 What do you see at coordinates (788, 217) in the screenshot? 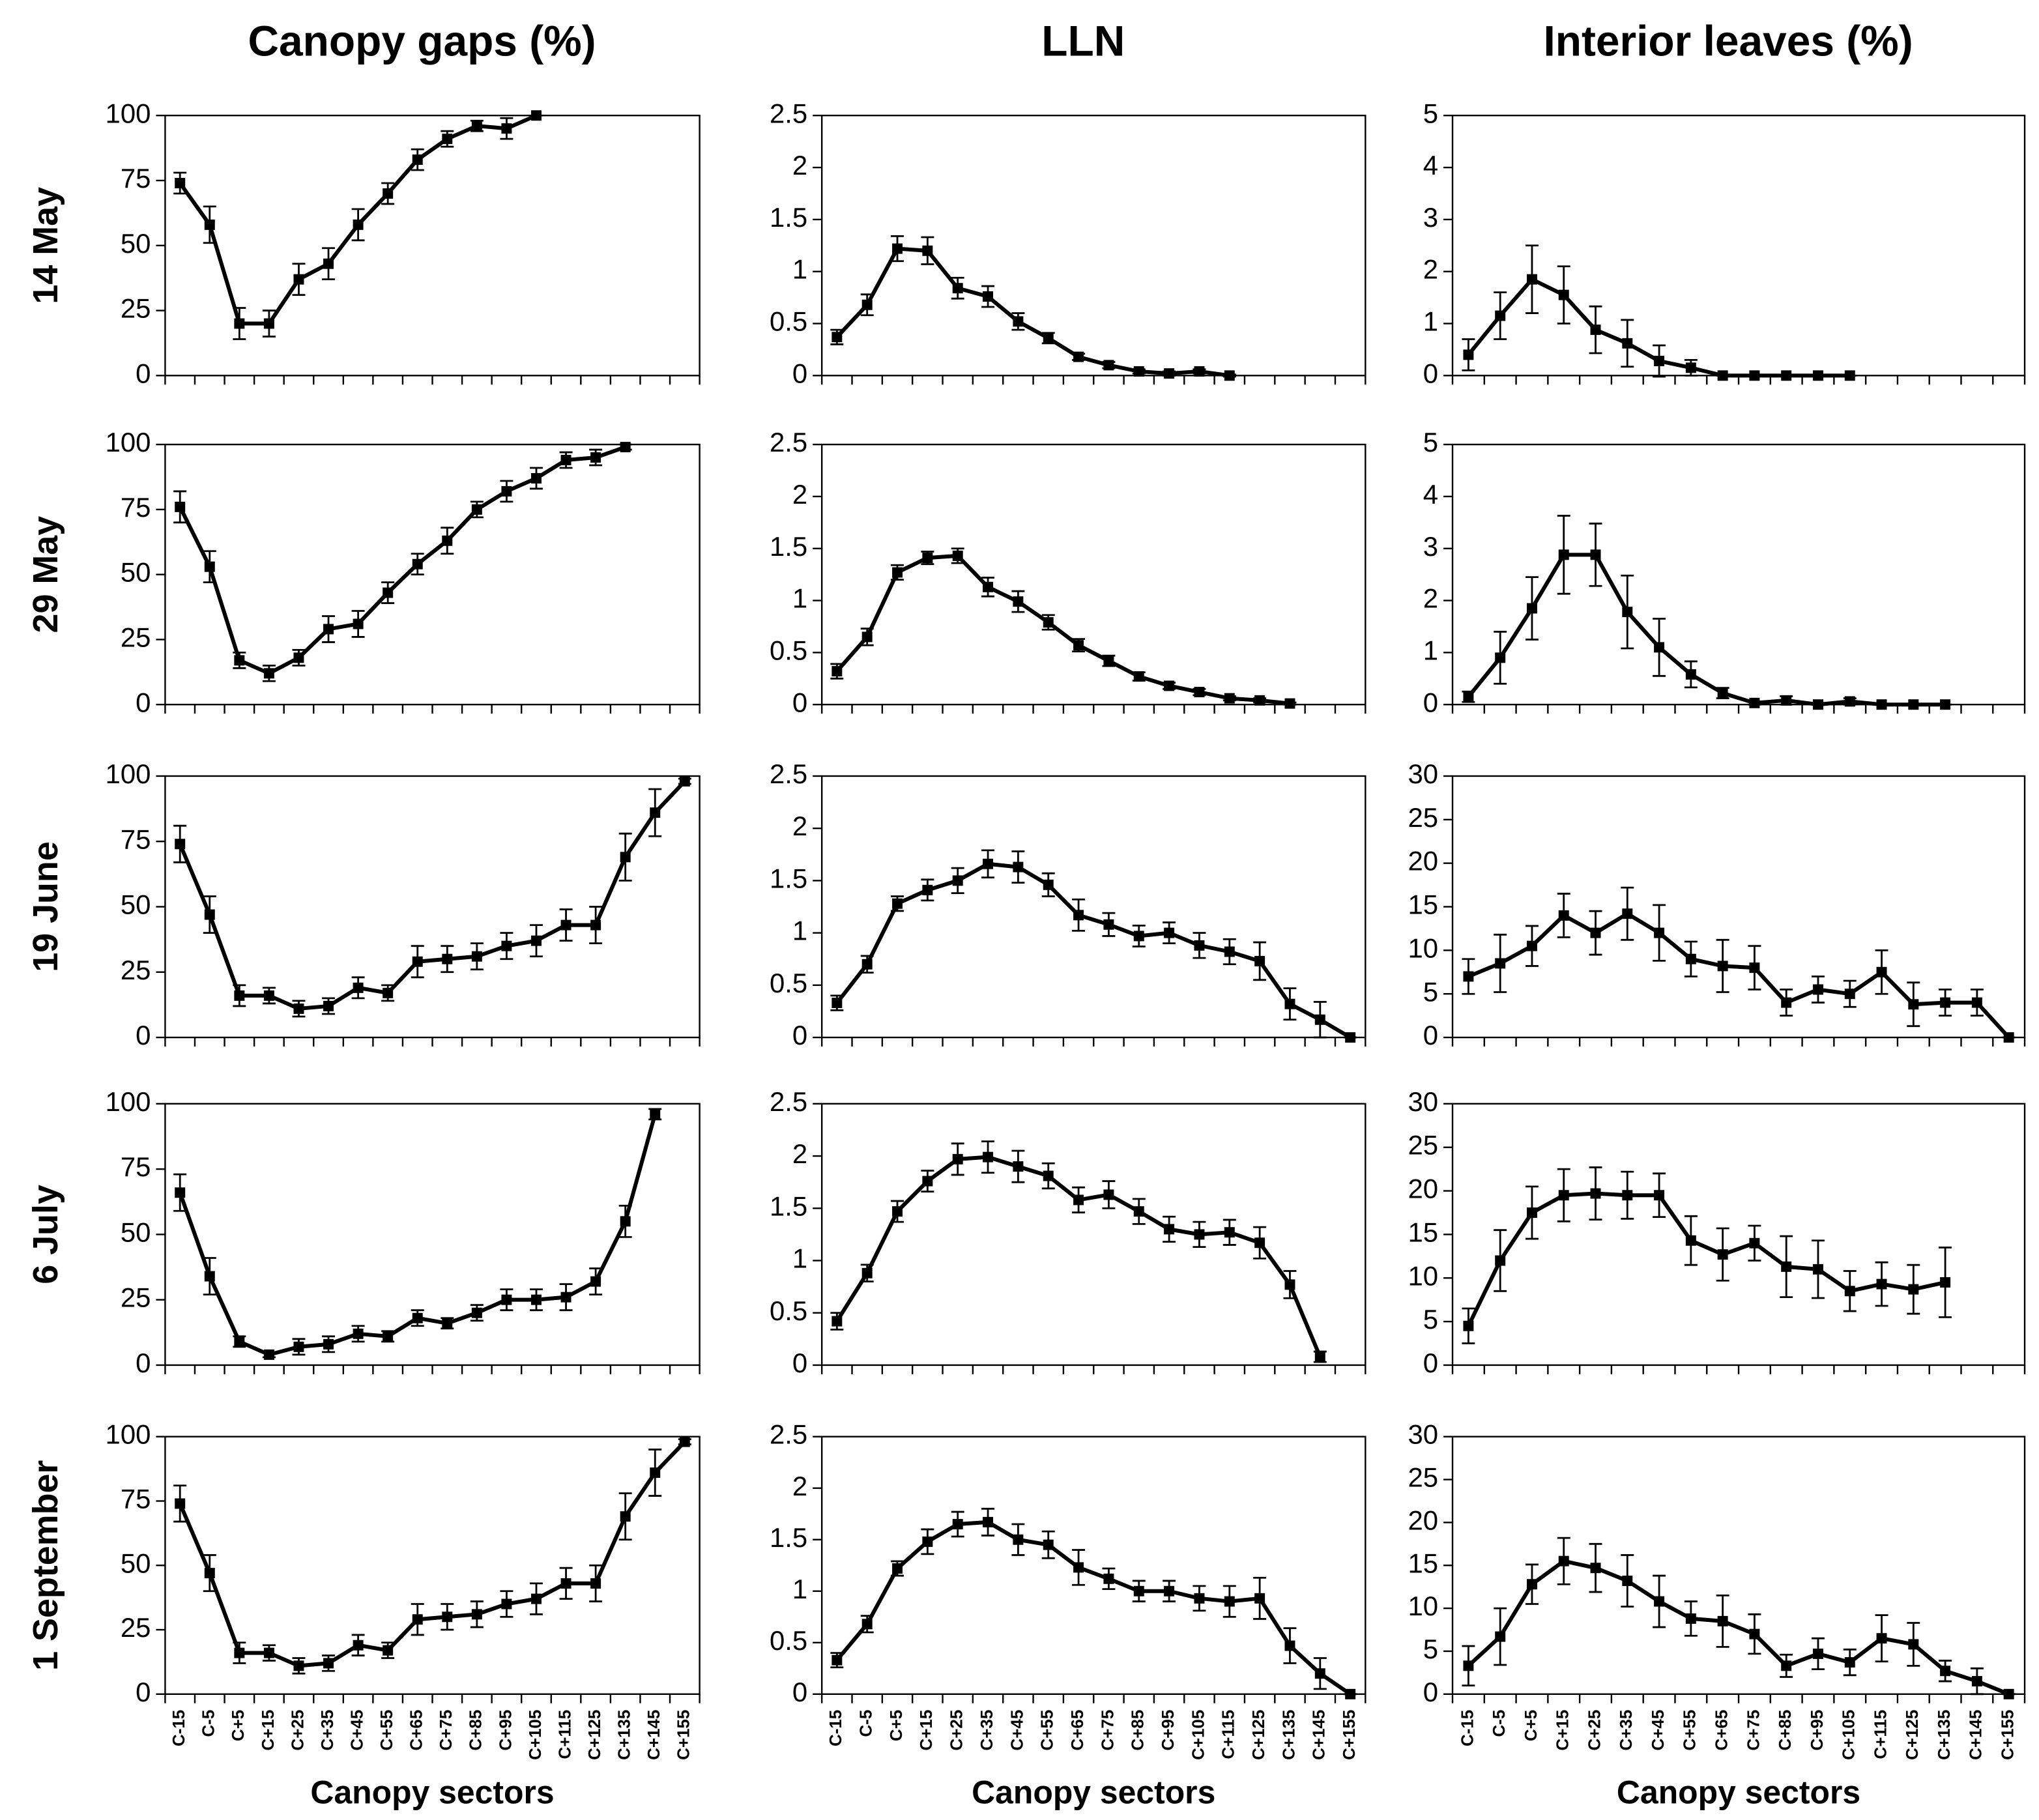
I see `y-tick-label: 1.5` at bounding box center [788, 217].